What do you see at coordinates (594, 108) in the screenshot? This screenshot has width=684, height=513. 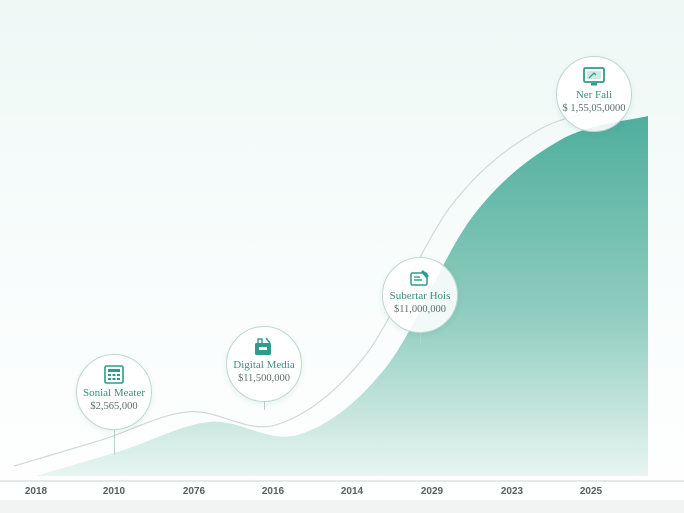 I see `milestone-amount: $ 1,55,05,0000` at bounding box center [594, 108].